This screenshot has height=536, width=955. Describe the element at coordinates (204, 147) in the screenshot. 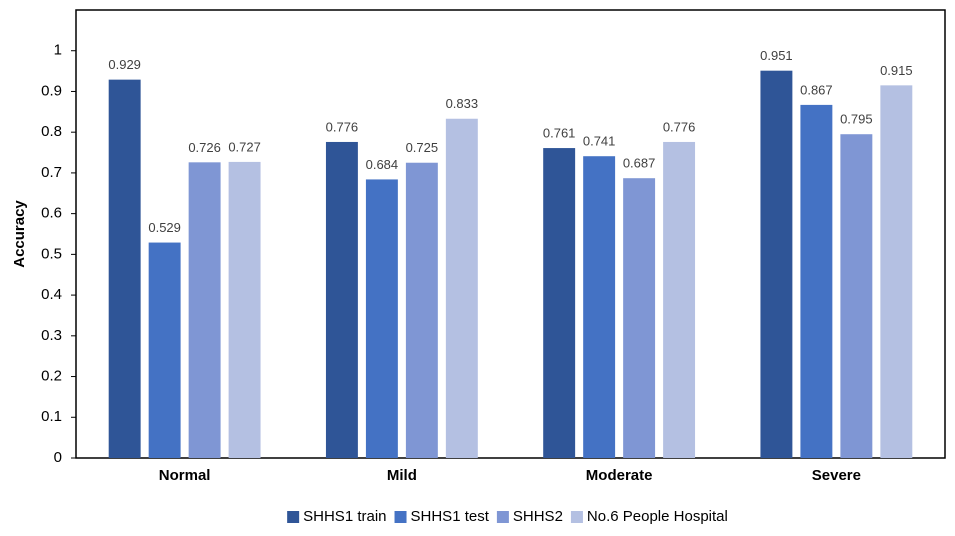

I see `data-label: 0.726` at that location.